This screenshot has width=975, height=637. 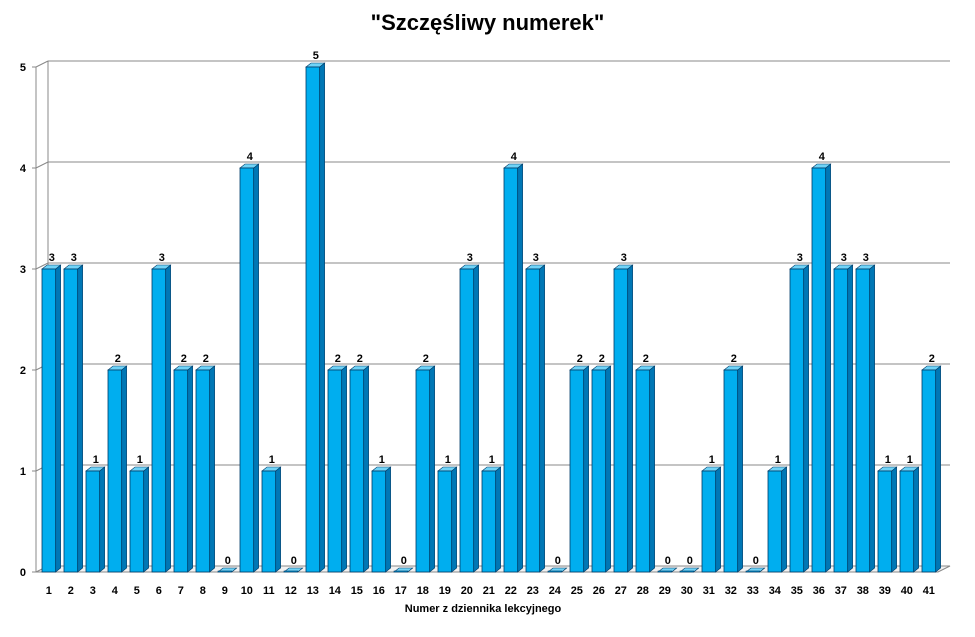 I want to click on x-tick-label: 14, so click(x=335, y=591).